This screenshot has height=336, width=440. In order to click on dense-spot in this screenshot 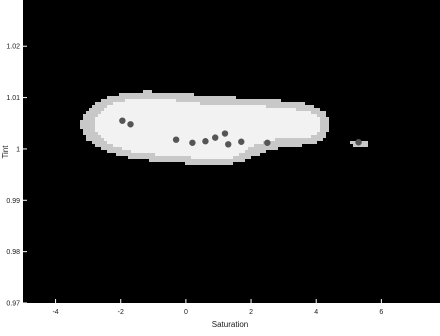, I will do `click(228, 144)`.